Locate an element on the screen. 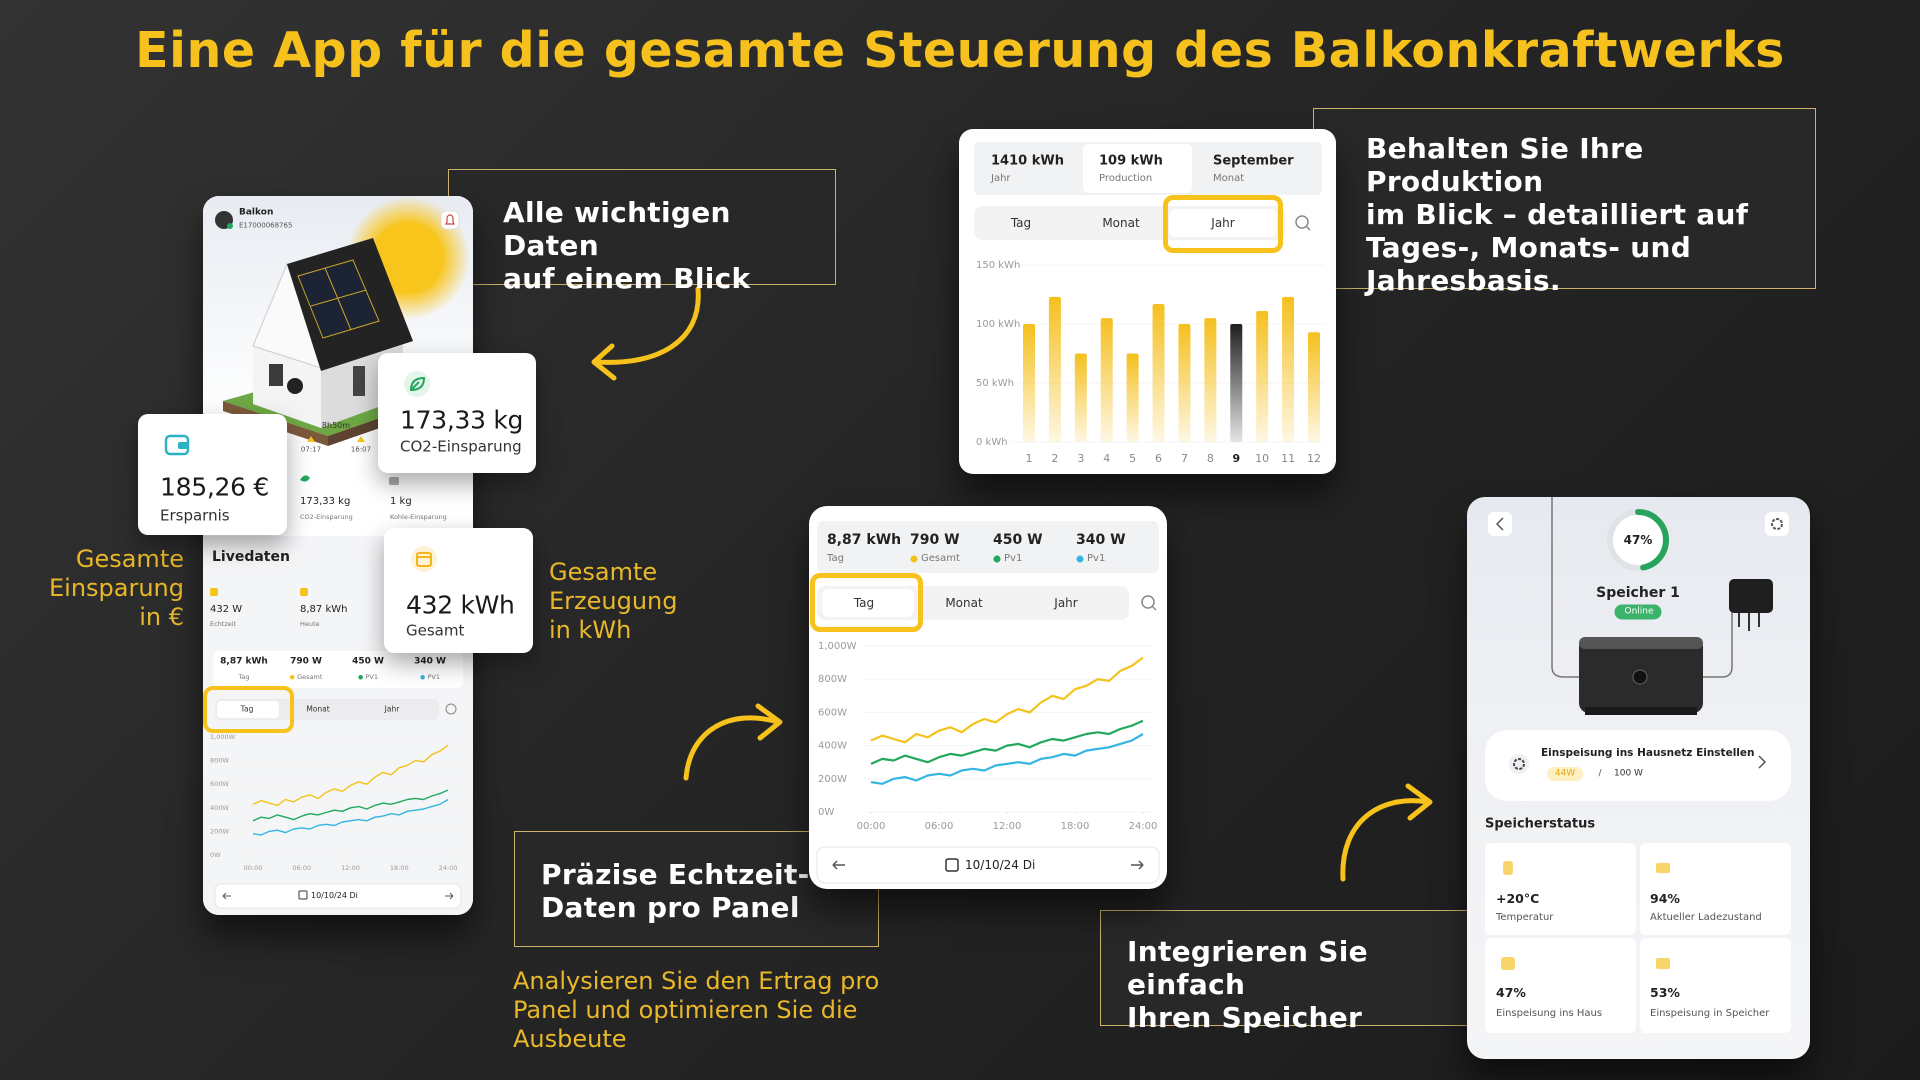 Image resolution: width=1920 pixels, height=1080 pixels. x-tick-label: 7 is located at coordinates (1184, 458).